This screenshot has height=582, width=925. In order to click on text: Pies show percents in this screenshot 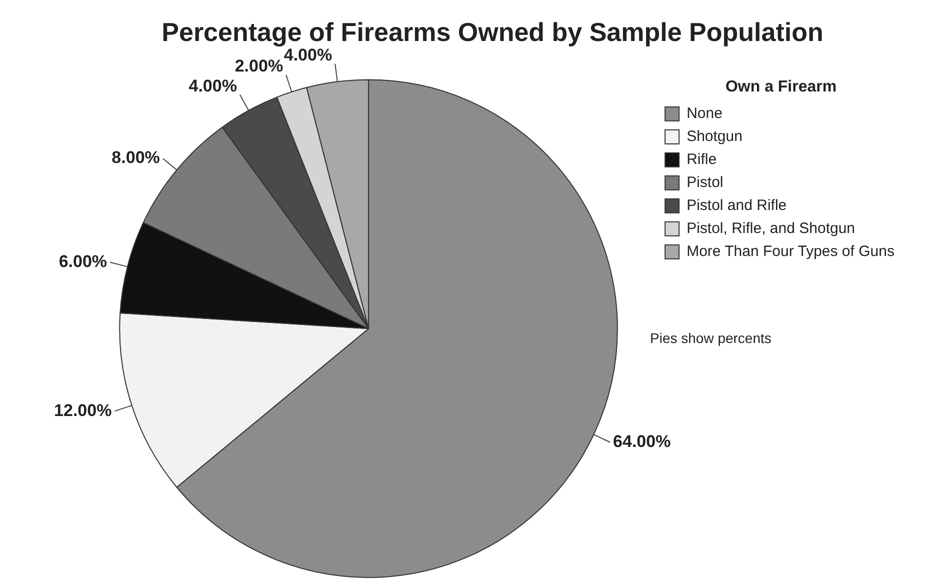, I will do `click(711, 338)`.